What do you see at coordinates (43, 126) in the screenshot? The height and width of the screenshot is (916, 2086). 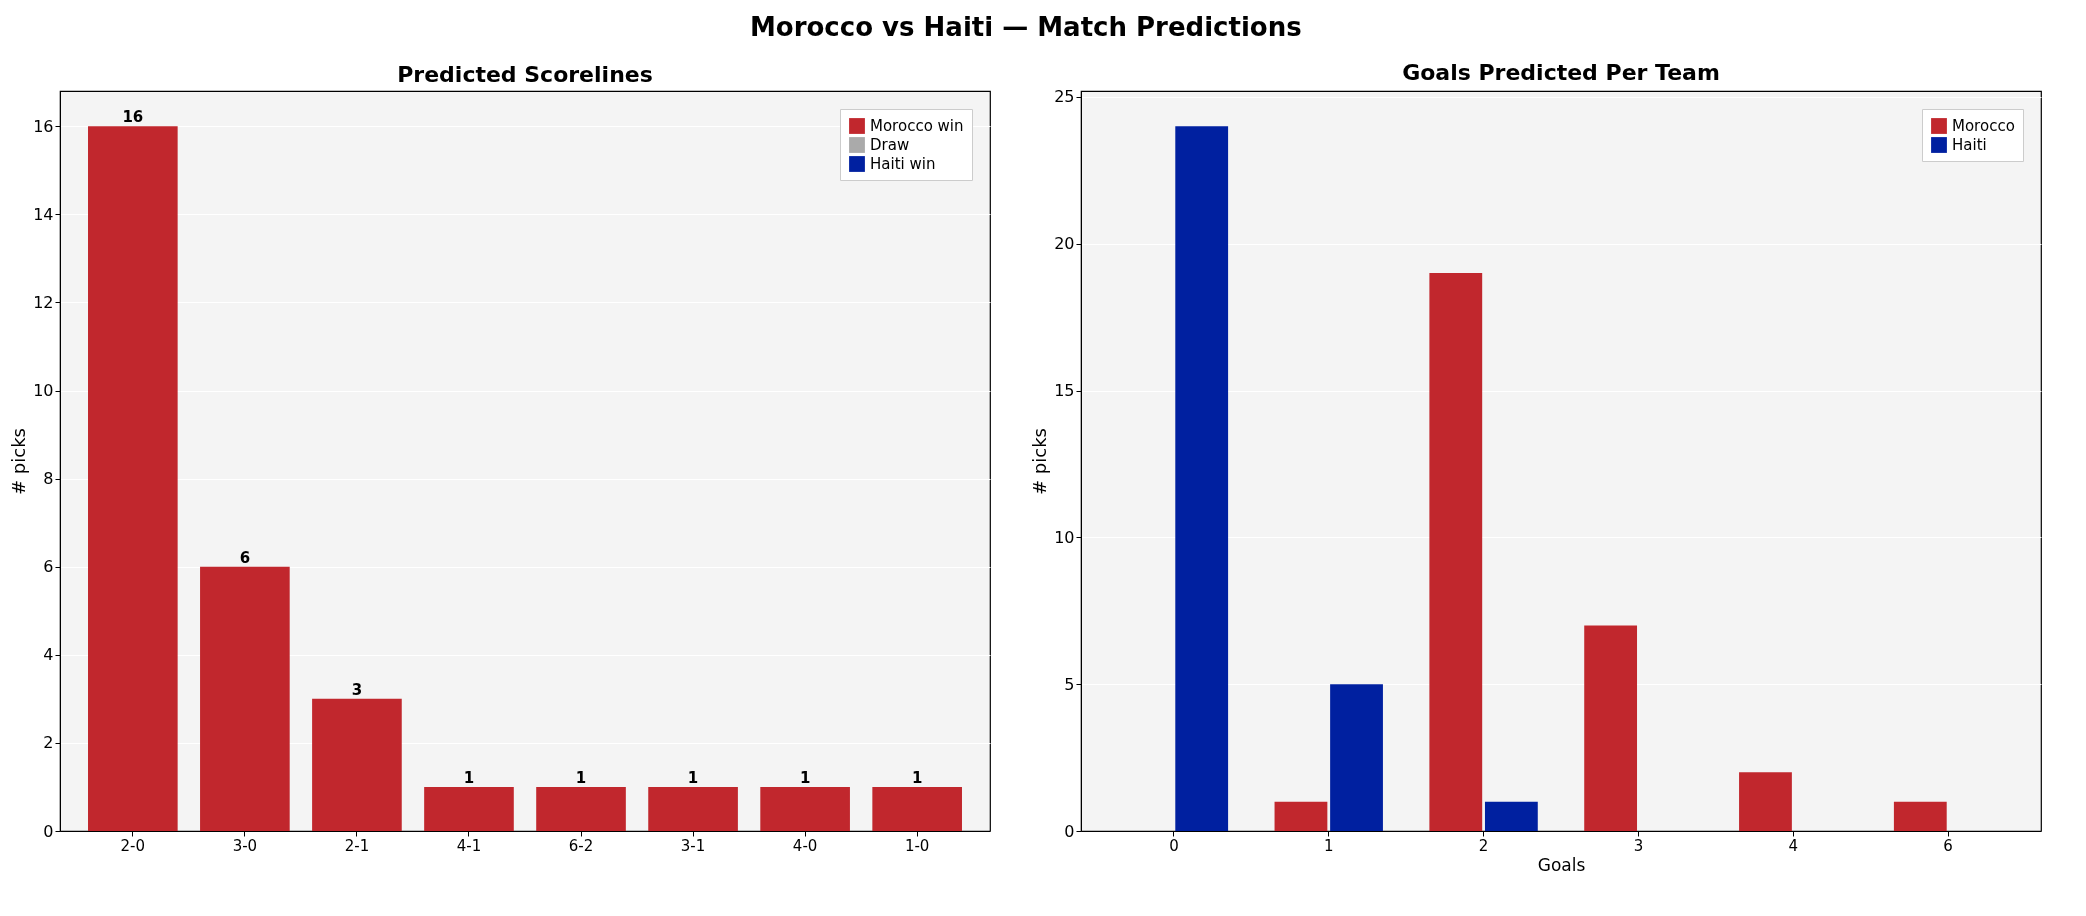 I see `y-tick-label: 16` at bounding box center [43, 126].